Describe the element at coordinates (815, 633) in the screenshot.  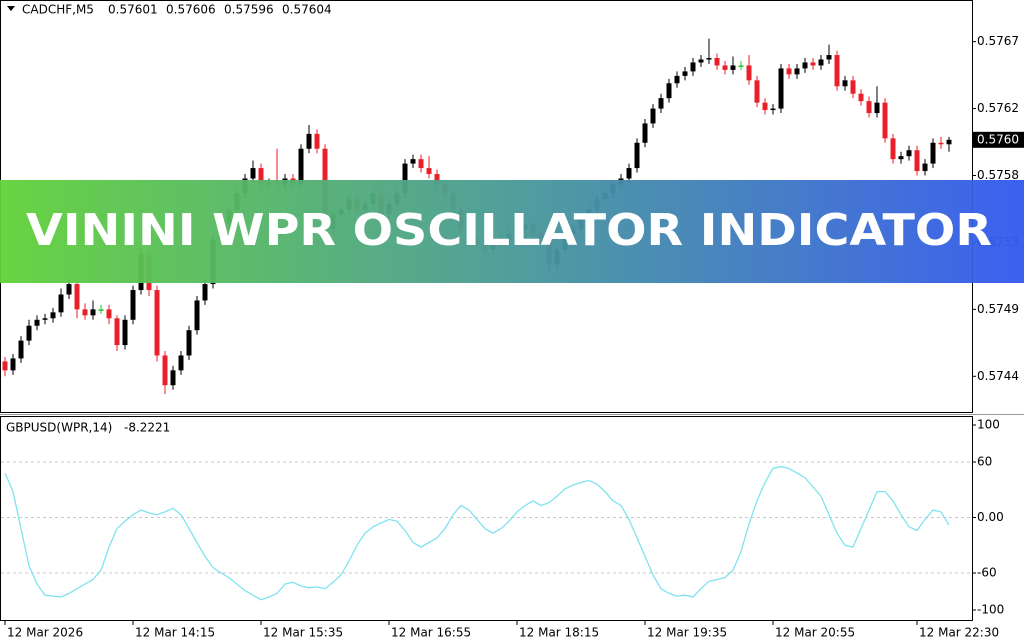
I see `x-tick-label: 12 Mar 20:55` at that location.